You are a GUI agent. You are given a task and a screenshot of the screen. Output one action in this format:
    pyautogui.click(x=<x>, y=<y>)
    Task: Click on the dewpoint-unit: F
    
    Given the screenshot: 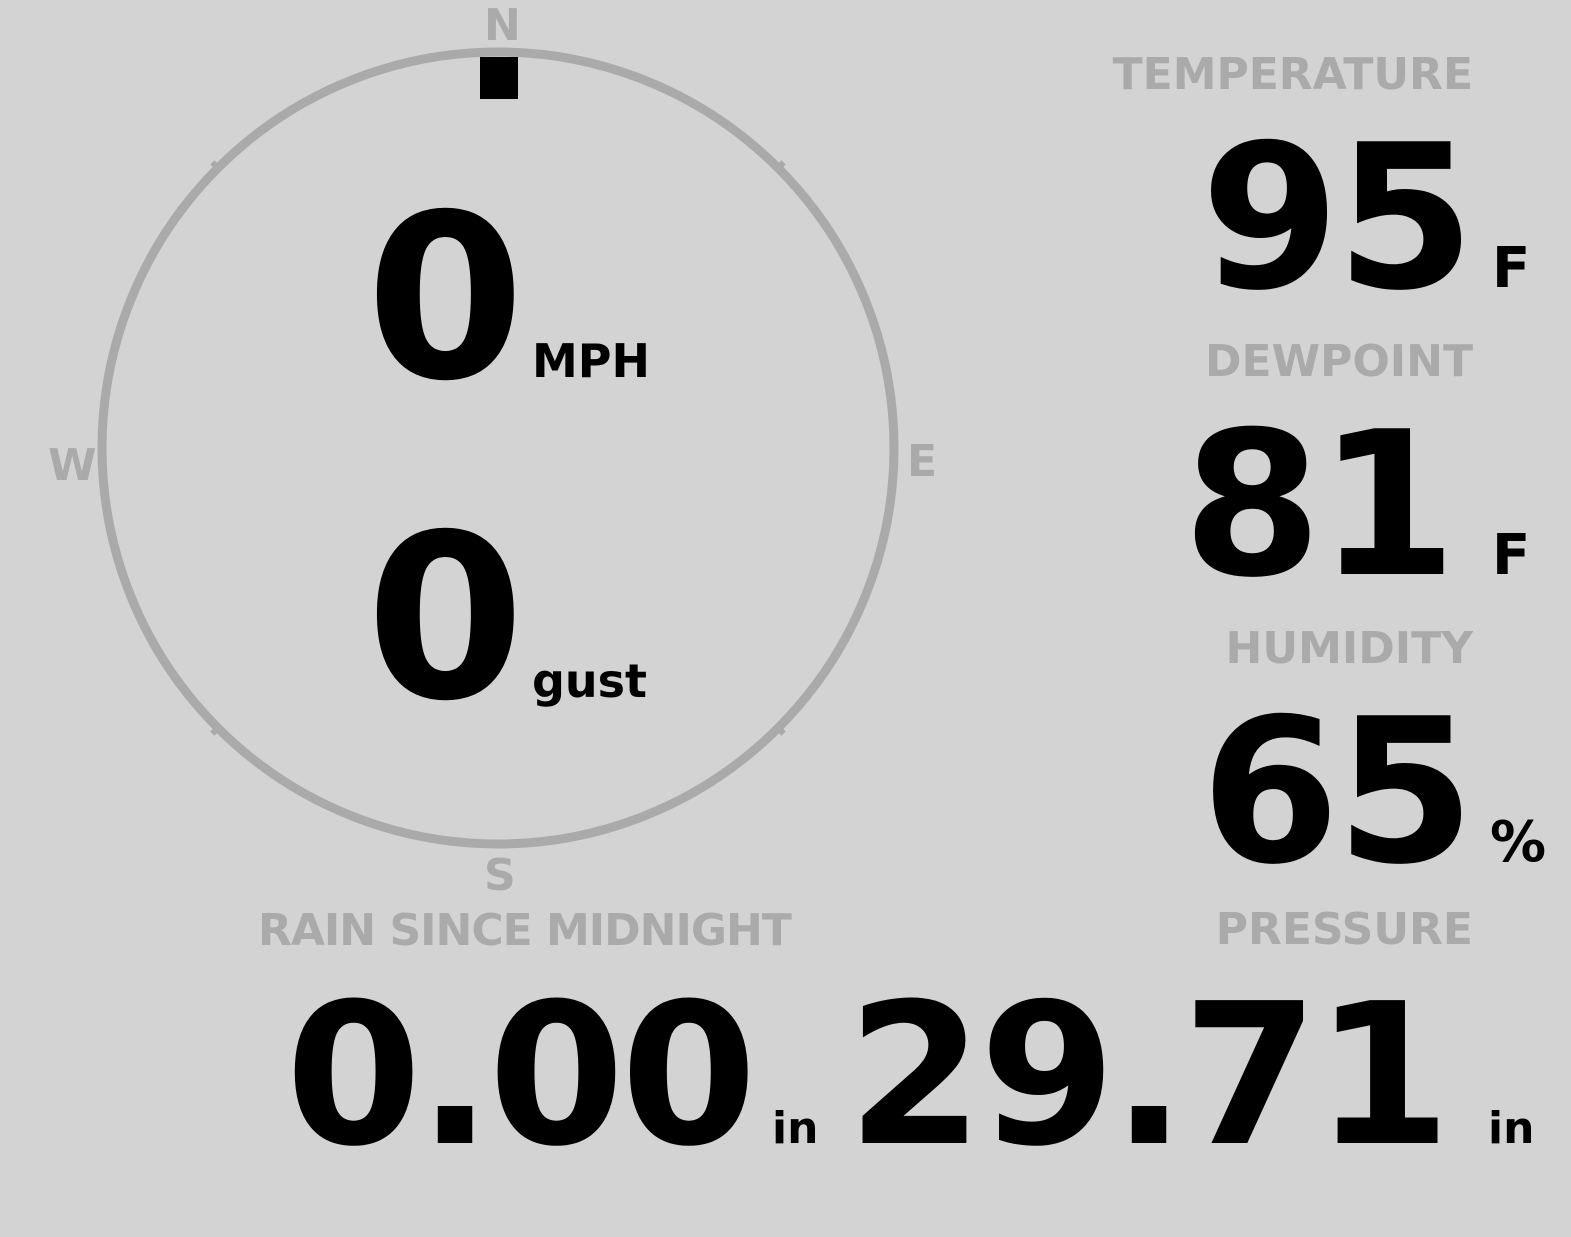 What is the action you would take?
    pyautogui.click(x=1511, y=555)
    